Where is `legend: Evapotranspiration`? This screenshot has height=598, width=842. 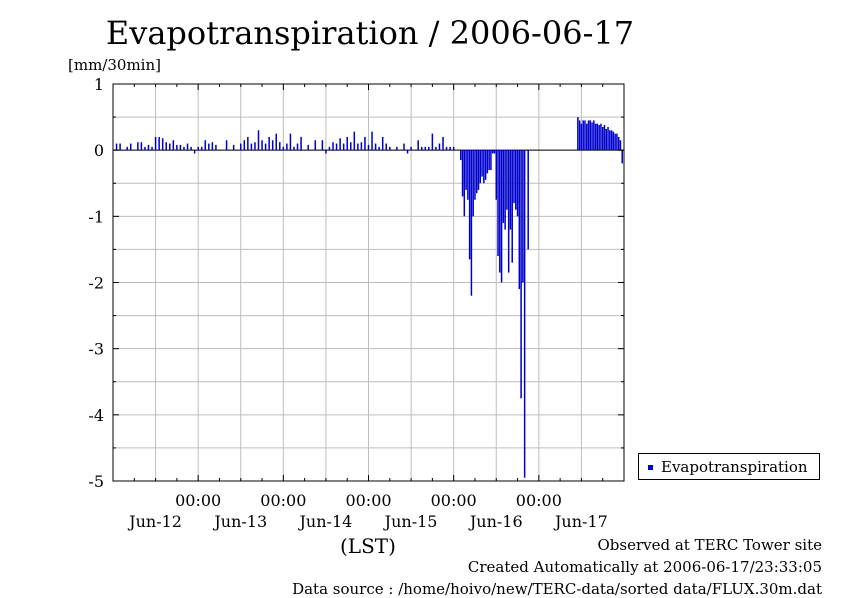 legend: Evapotranspiration is located at coordinates (729, 466).